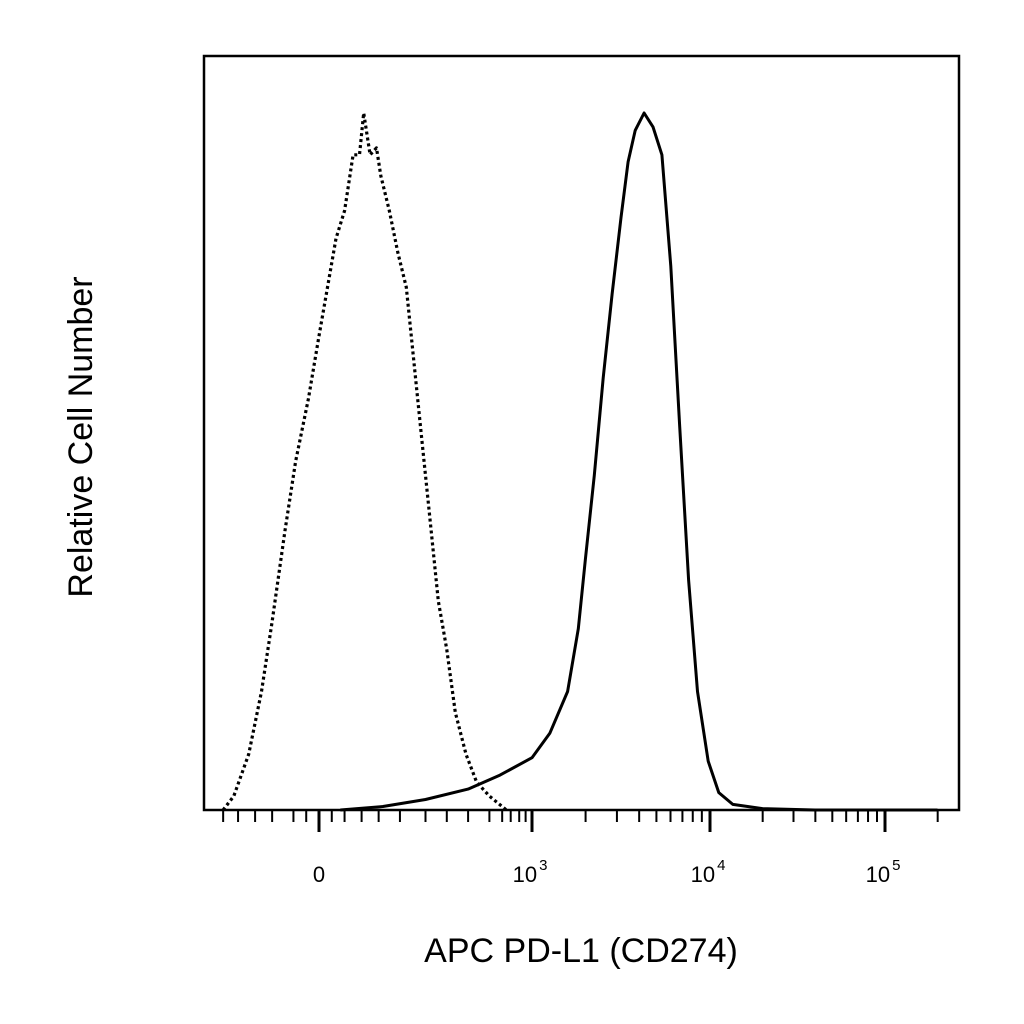 Image resolution: width=1024 pixels, height=1024 pixels. What do you see at coordinates (607, 872) in the screenshot?
I see `x-tick-labels: 0 10 3 10 4 10 5` at bounding box center [607, 872].